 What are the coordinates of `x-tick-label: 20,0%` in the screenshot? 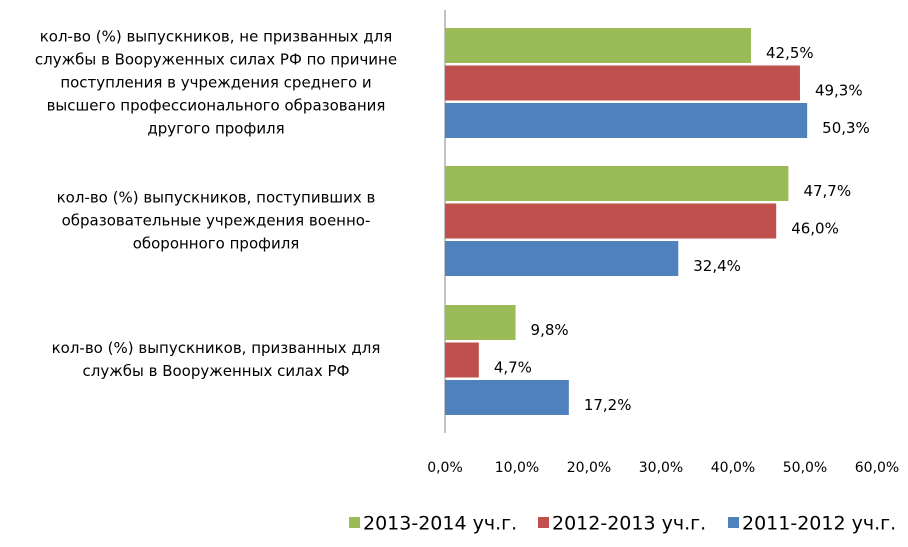 It's located at (589, 468).